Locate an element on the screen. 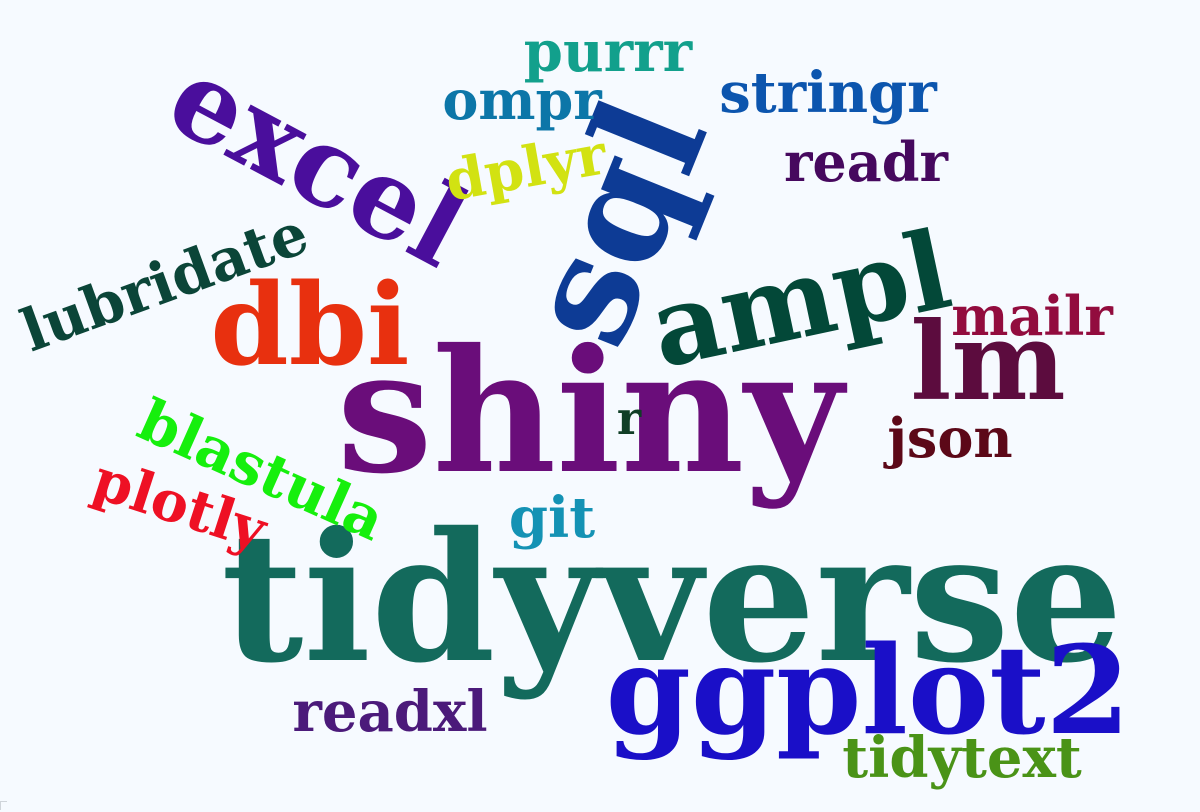  word-ompr: ompr is located at coordinates (522, 100).